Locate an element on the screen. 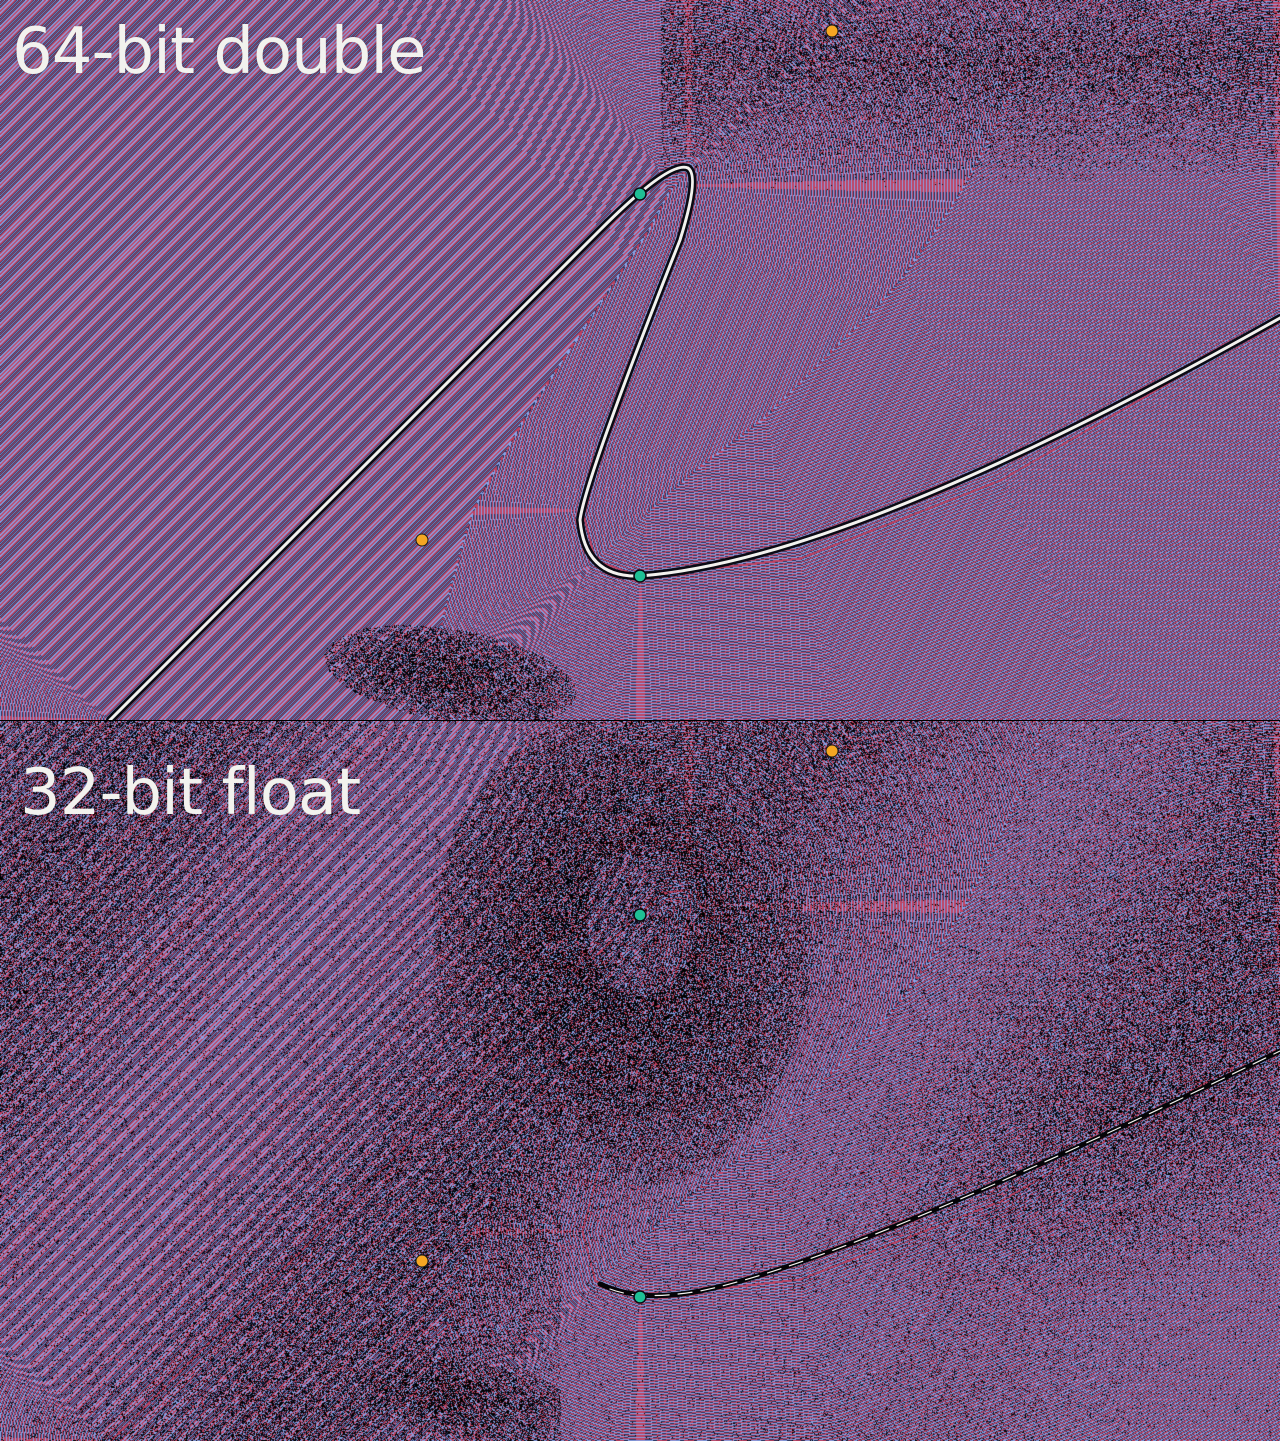  bezier-curve-fragment is located at coordinates (938, 1173).